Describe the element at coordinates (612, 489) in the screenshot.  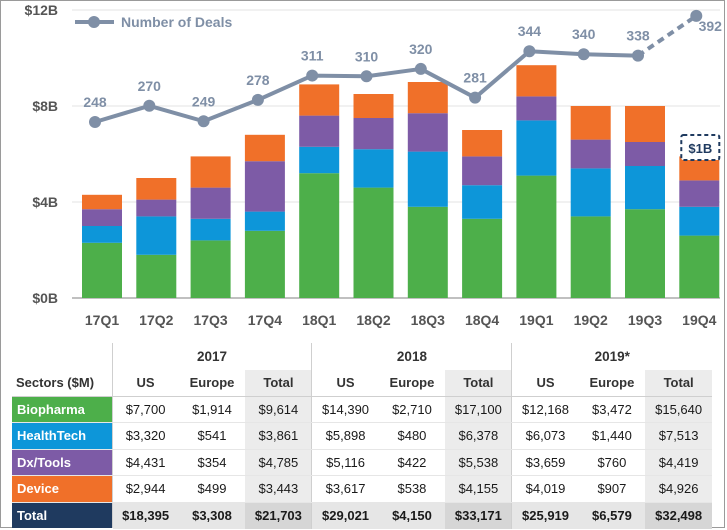
I see `table-cell: $907` at that location.